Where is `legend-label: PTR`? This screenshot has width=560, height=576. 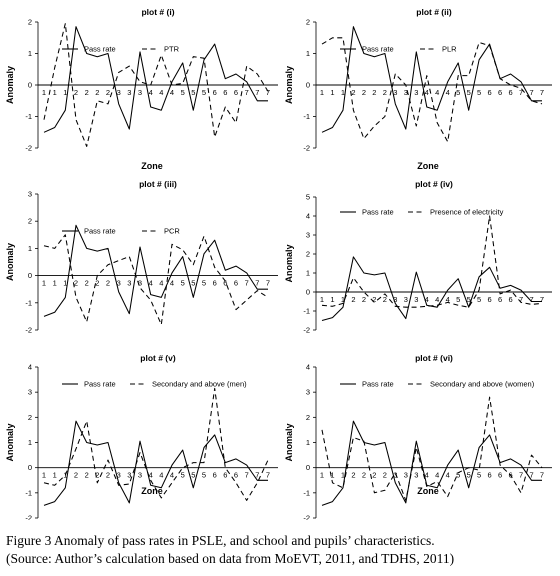
legend-label: PTR is located at coordinates (172, 49).